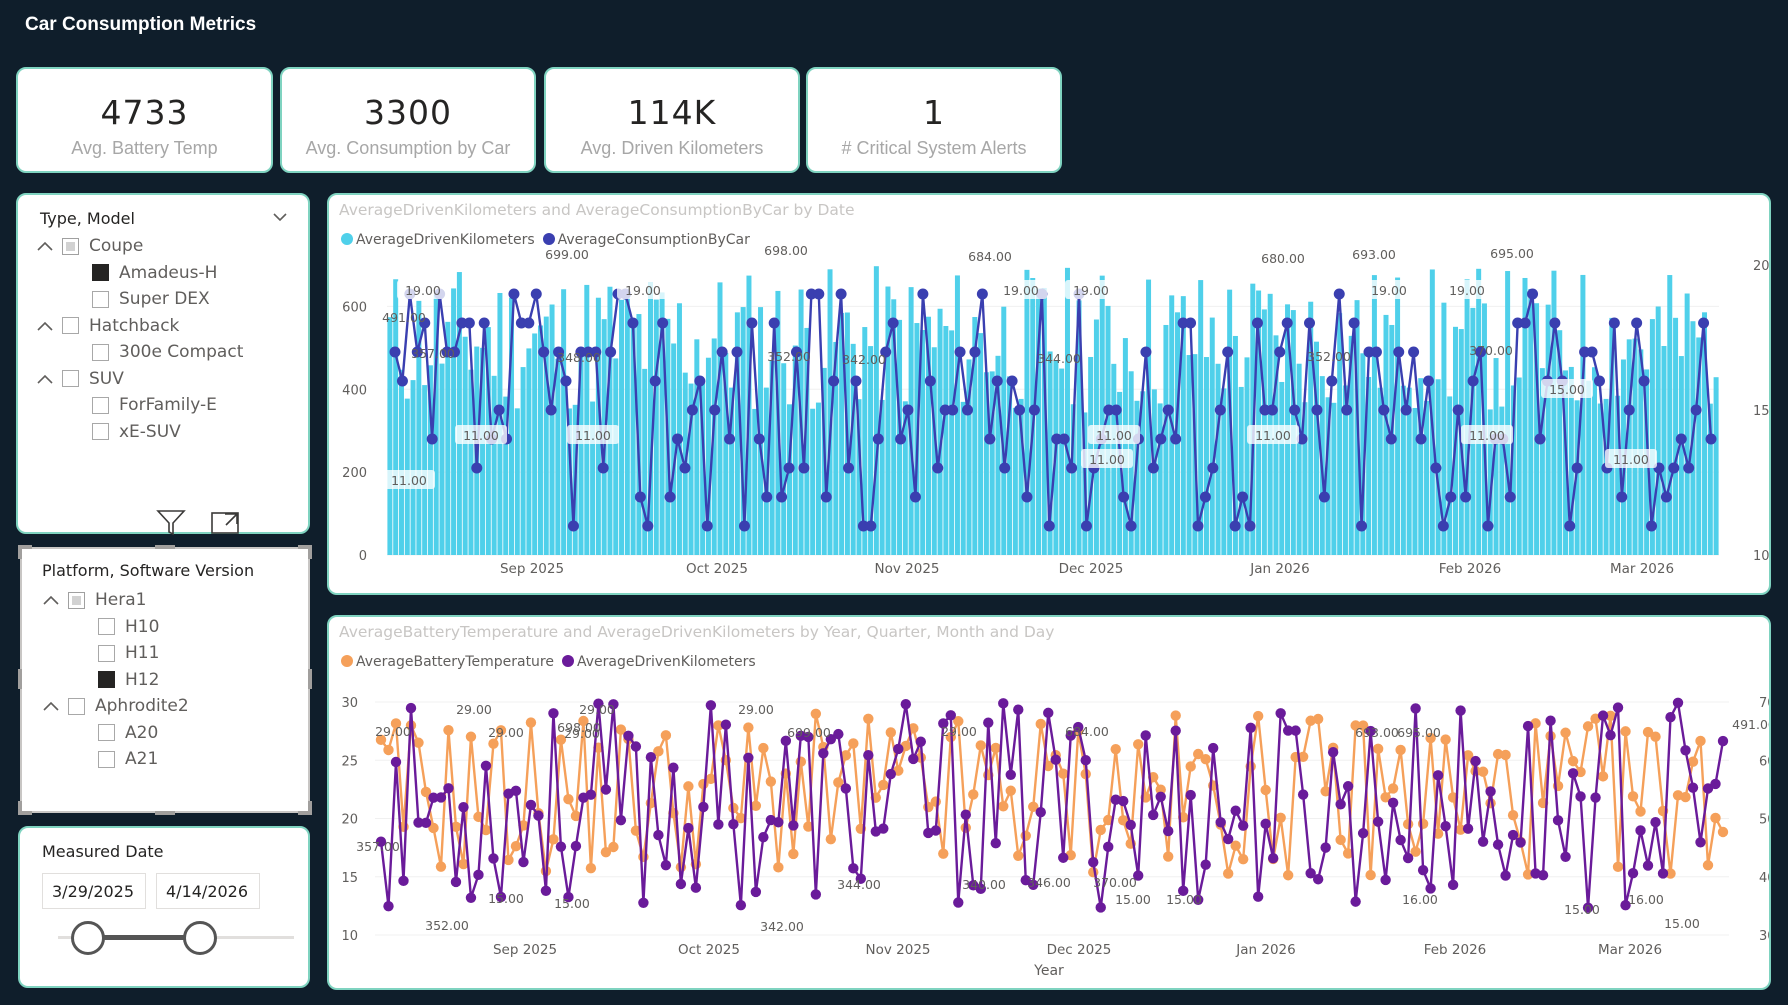 The height and width of the screenshot is (1005, 1788). Describe the element at coordinates (88, 938) in the screenshot. I see `range-start-handle` at that location.